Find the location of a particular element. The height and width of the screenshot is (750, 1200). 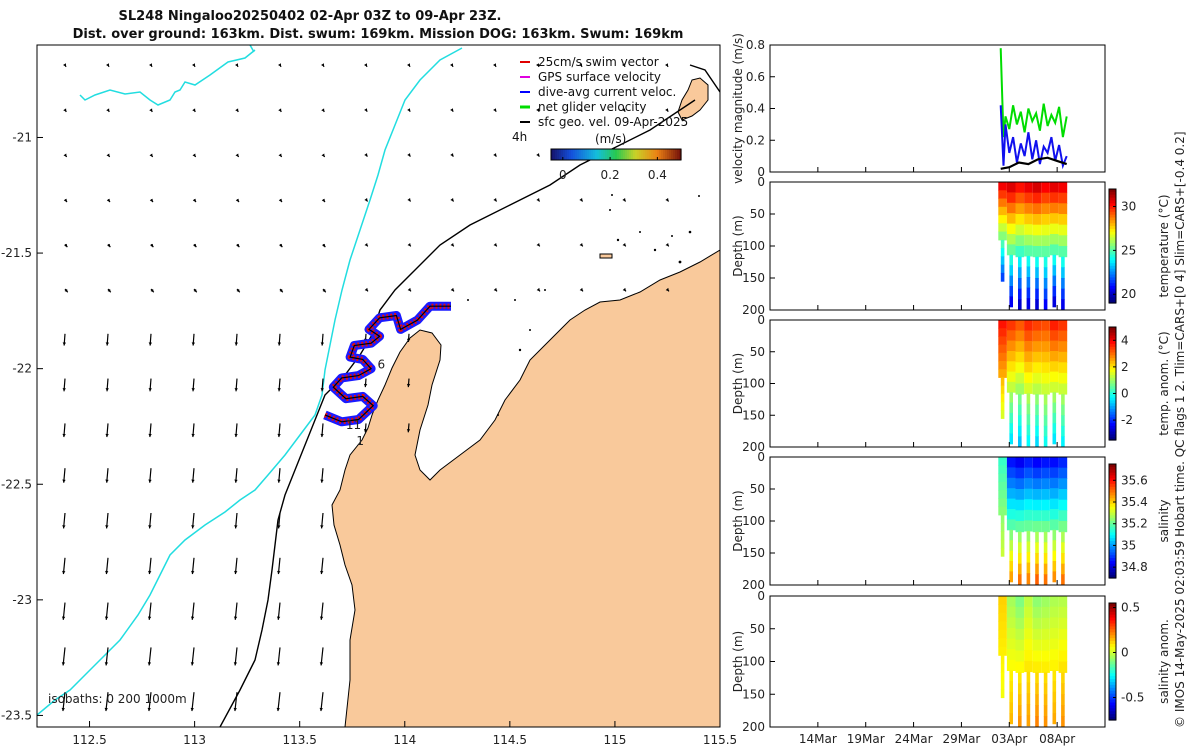

colorbar-tick-label: 0 is located at coordinates (1125, 393).